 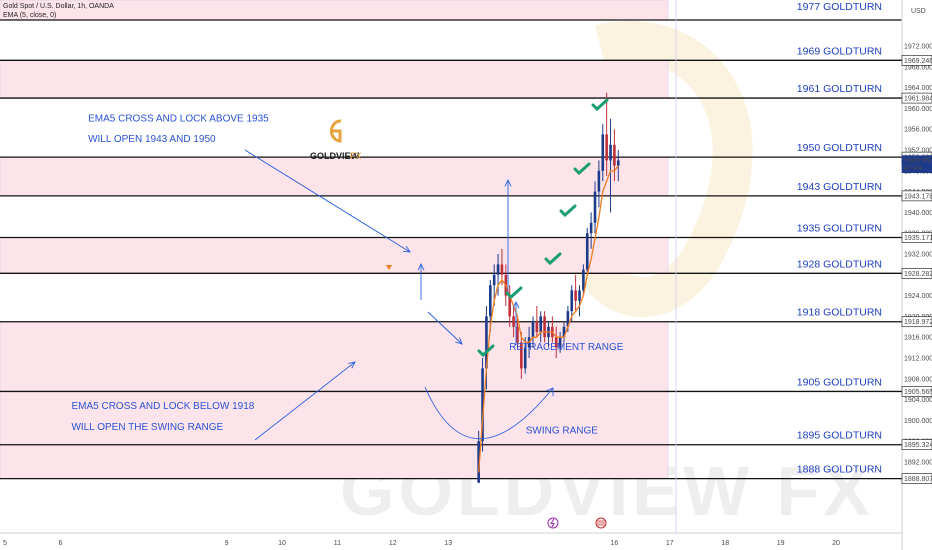 I want to click on swing-arc, so click(x=489, y=413).